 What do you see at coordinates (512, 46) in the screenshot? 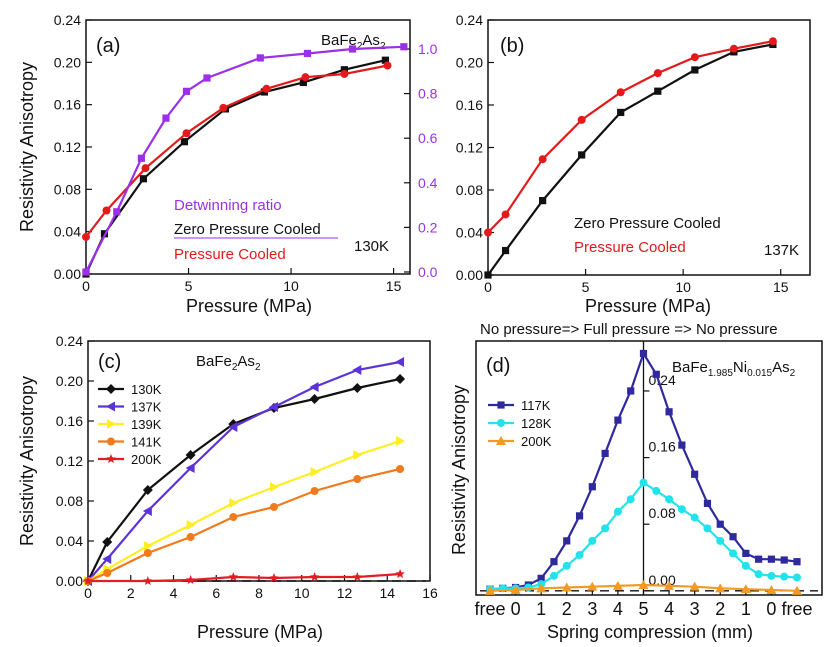
I see `panel-b-label: (b)` at bounding box center [512, 46].